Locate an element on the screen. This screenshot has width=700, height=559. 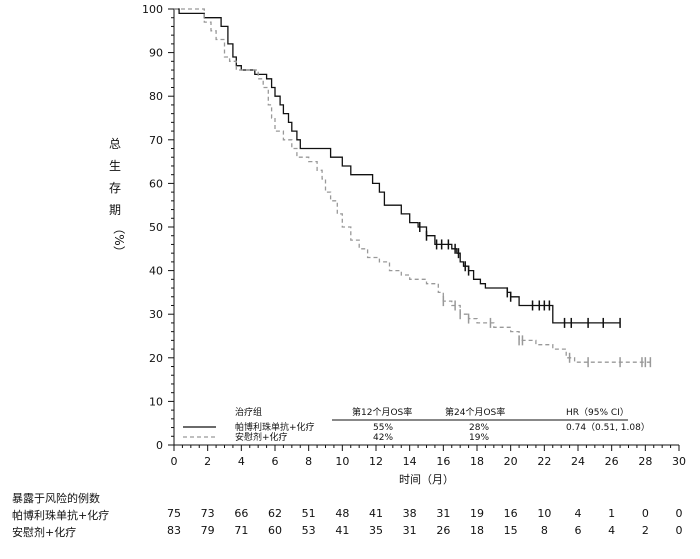
legend-row-name: 安慰剂+化疗 is located at coordinates (261, 437).